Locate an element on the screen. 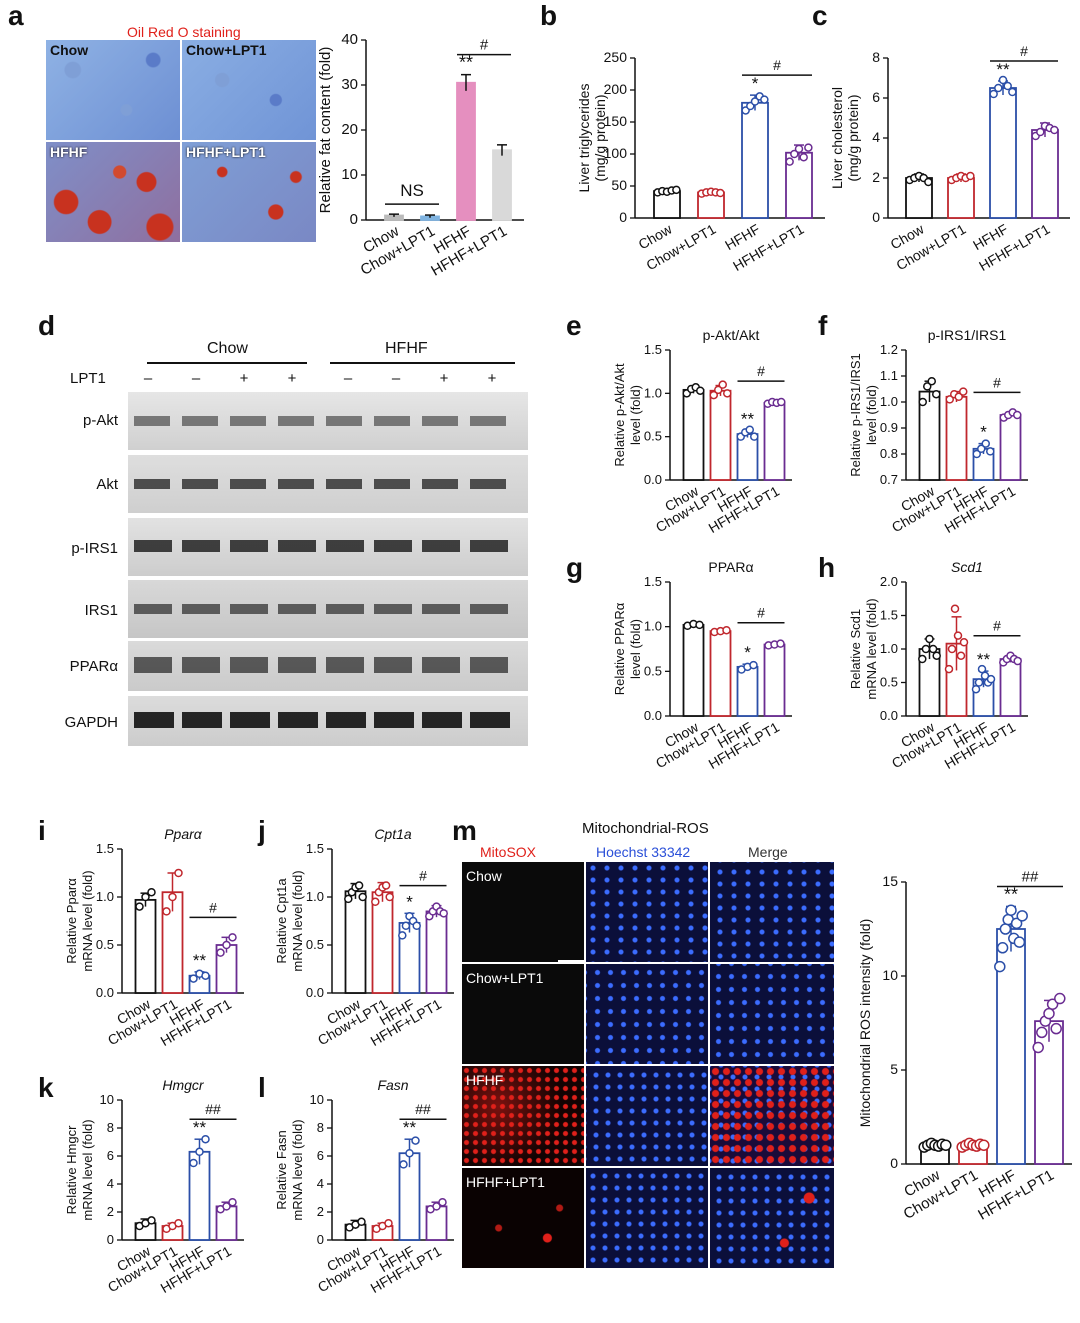 This screenshot has height=1323, width=1080. micrograph-label: HFHF+LPT1 is located at coordinates (226, 152).